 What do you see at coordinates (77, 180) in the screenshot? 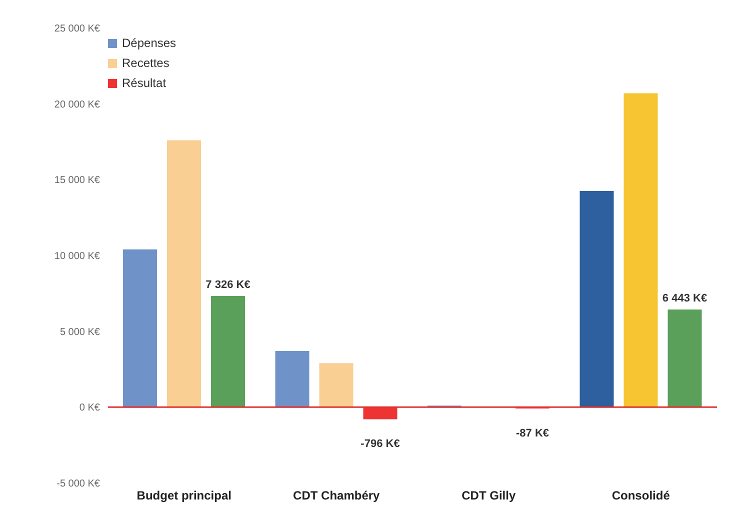
I see `y-tick-label: 15 000 K€` at bounding box center [77, 180].